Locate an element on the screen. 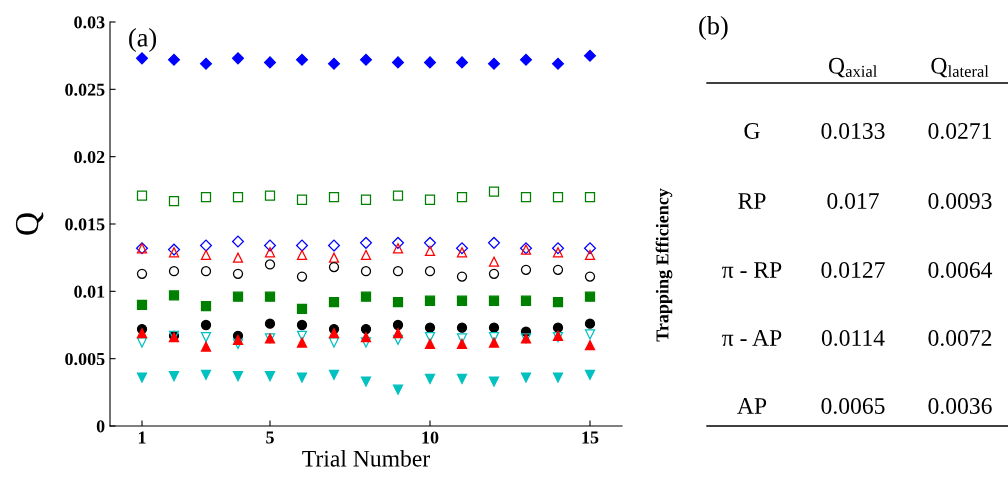 The image size is (1008, 482). category-label: Q$_{lateral}$ is located at coordinates (960, 67).